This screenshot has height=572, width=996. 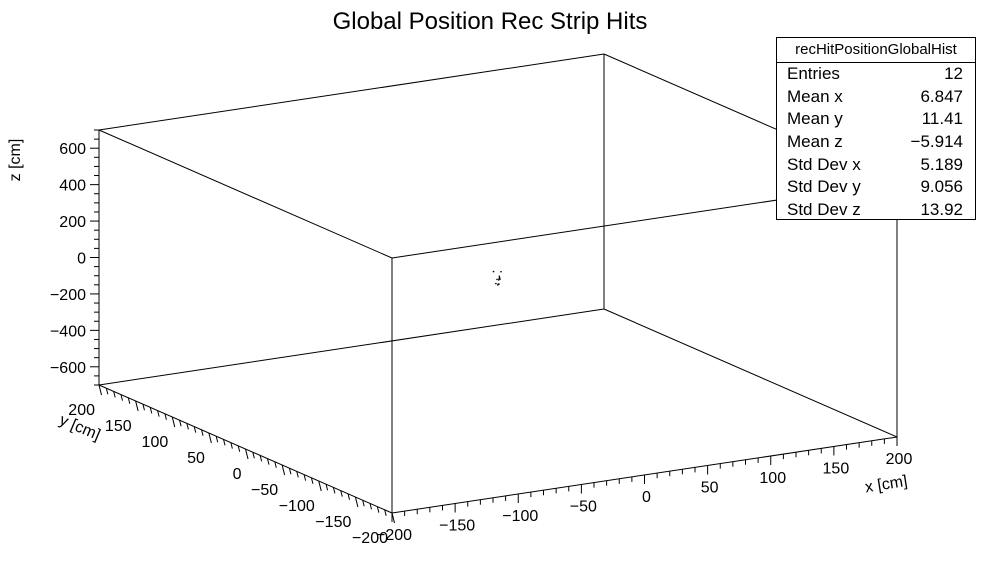 I want to click on stats-row: Std Dev y 9.056, so click(x=876, y=187).